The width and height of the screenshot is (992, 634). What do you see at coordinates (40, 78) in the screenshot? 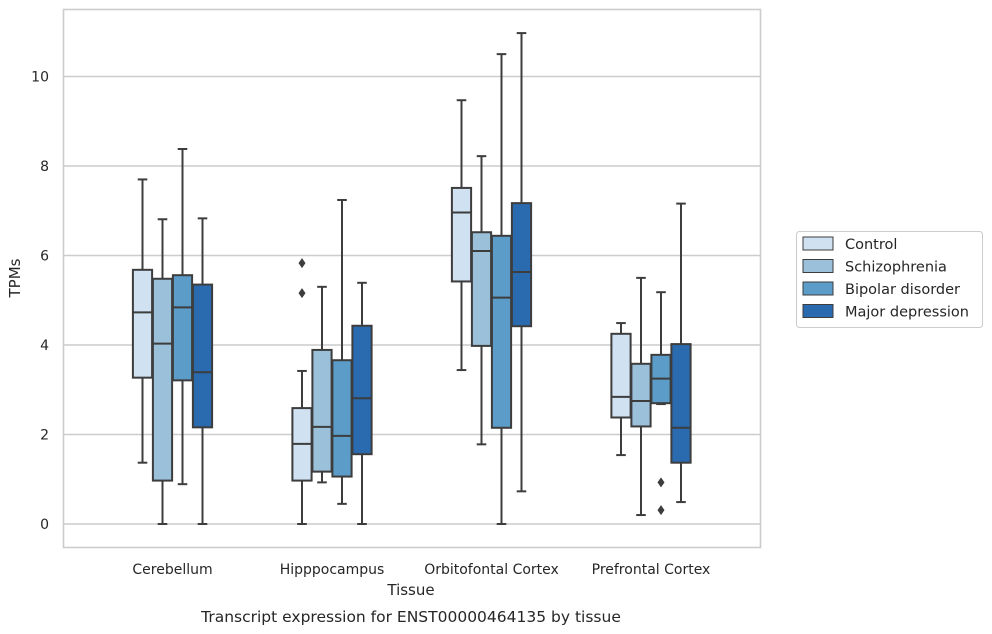
I see `y-tick-label: 10` at bounding box center [40, 78].